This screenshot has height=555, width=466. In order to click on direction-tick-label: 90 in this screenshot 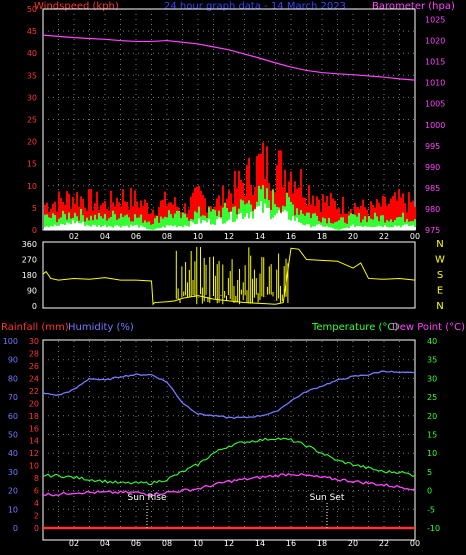, I will do `click(32, 291)`.